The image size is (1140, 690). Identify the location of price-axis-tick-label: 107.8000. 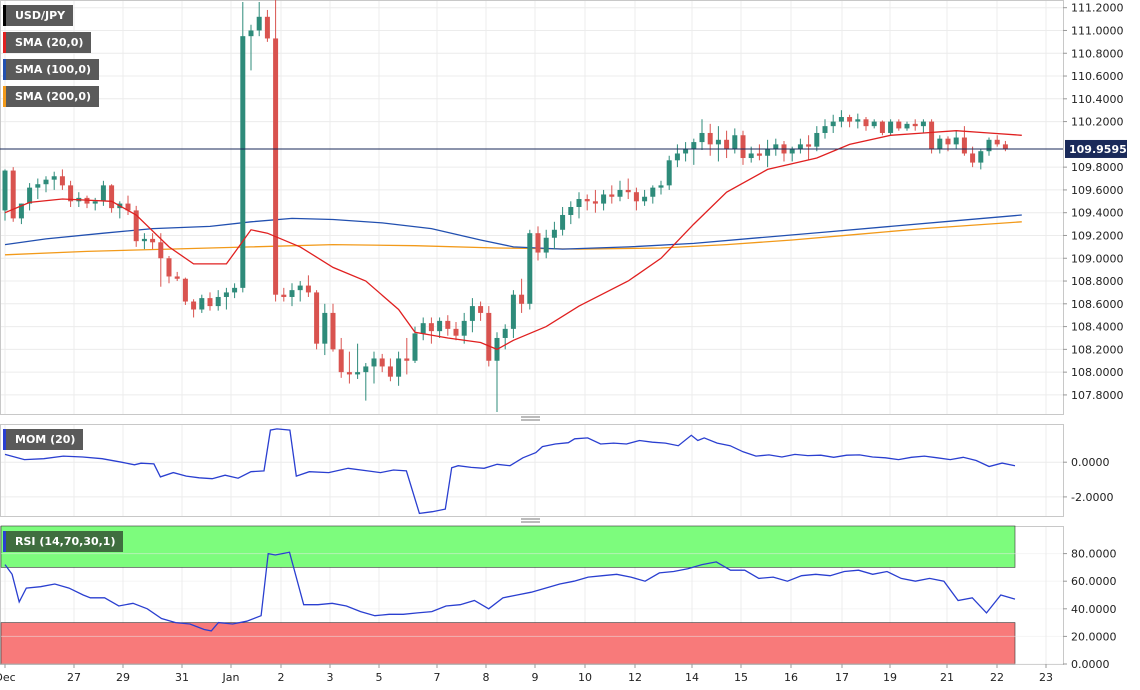
(1097, 395).